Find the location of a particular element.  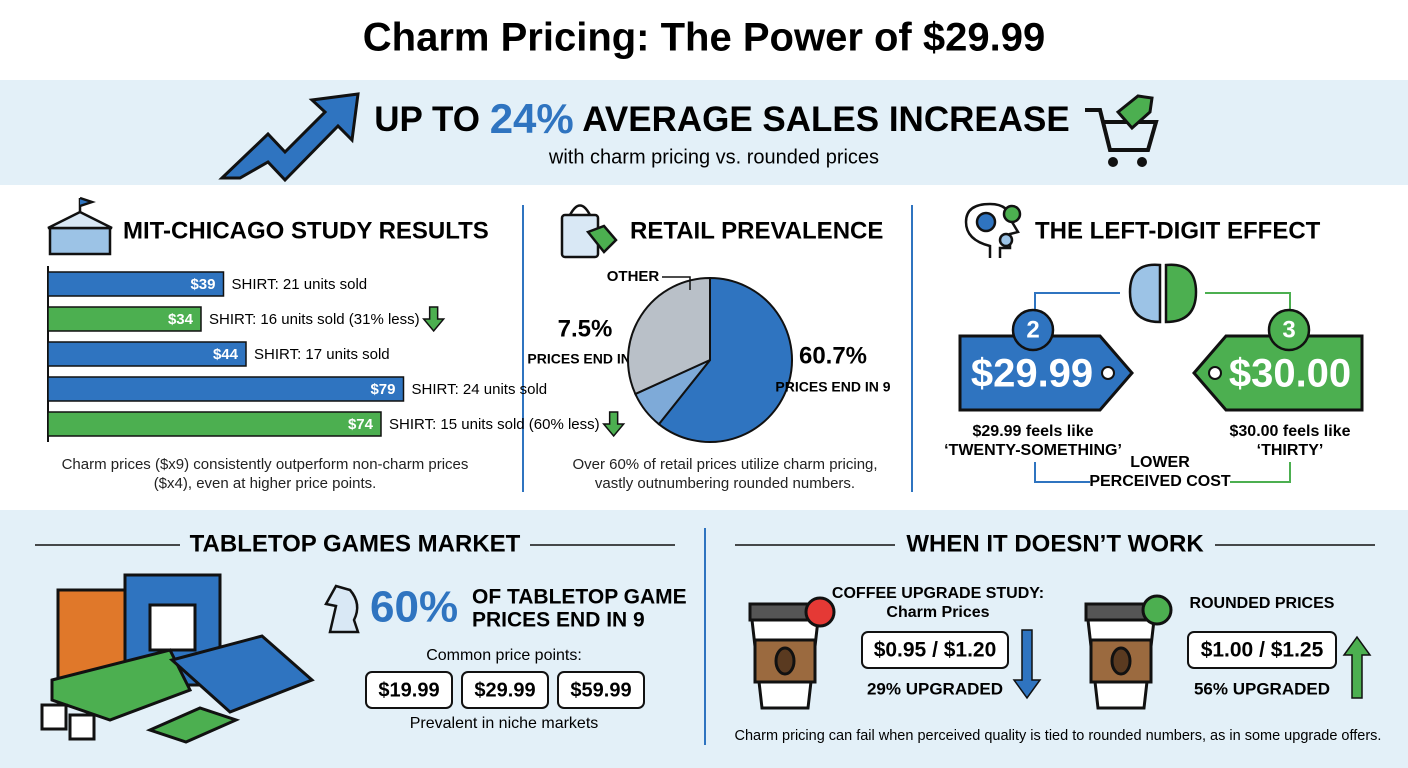

tag-caption: $29.99 feels like is located at coordinates (1033, 431).